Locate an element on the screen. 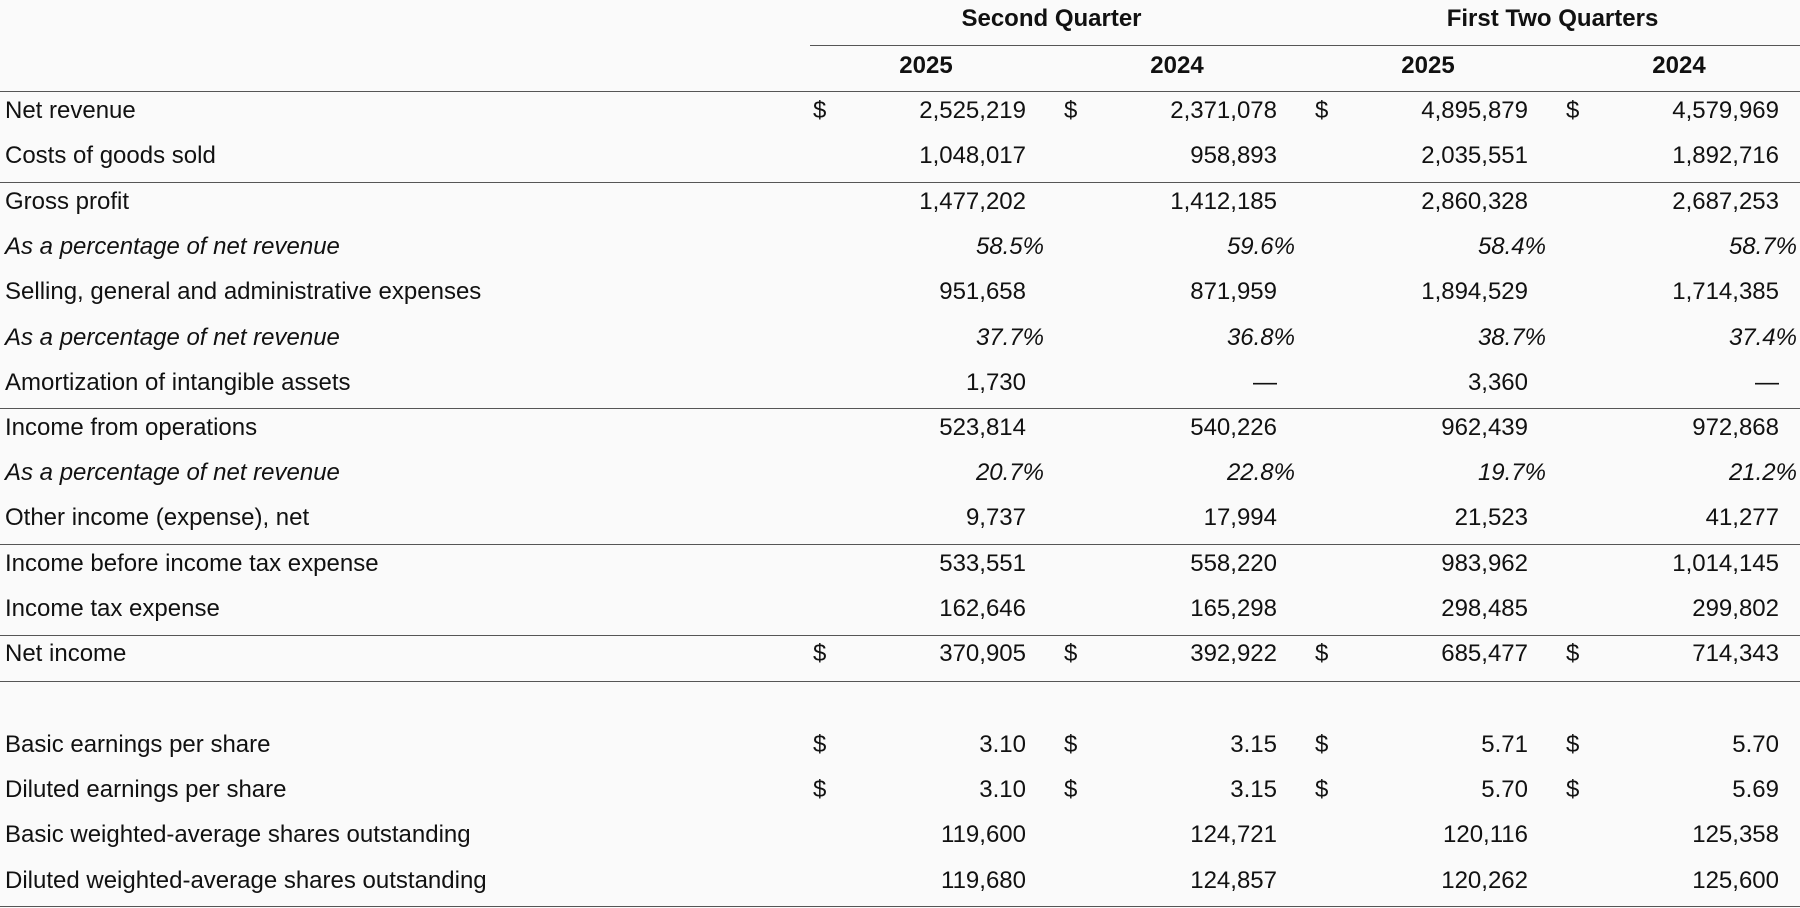 This screenshot has width=1800, height=908. value-h1-2024: 299,802 is located at coordinates (1735, 608).